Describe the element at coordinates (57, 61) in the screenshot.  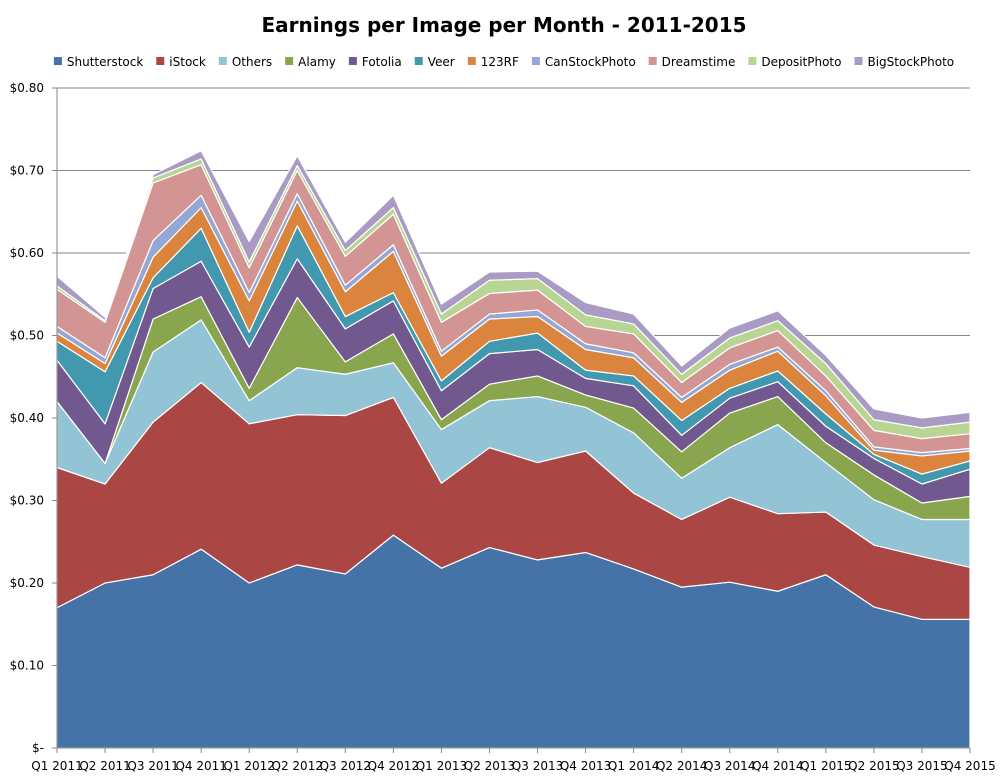
I see `legend-swatch-shutterstock` at that location.